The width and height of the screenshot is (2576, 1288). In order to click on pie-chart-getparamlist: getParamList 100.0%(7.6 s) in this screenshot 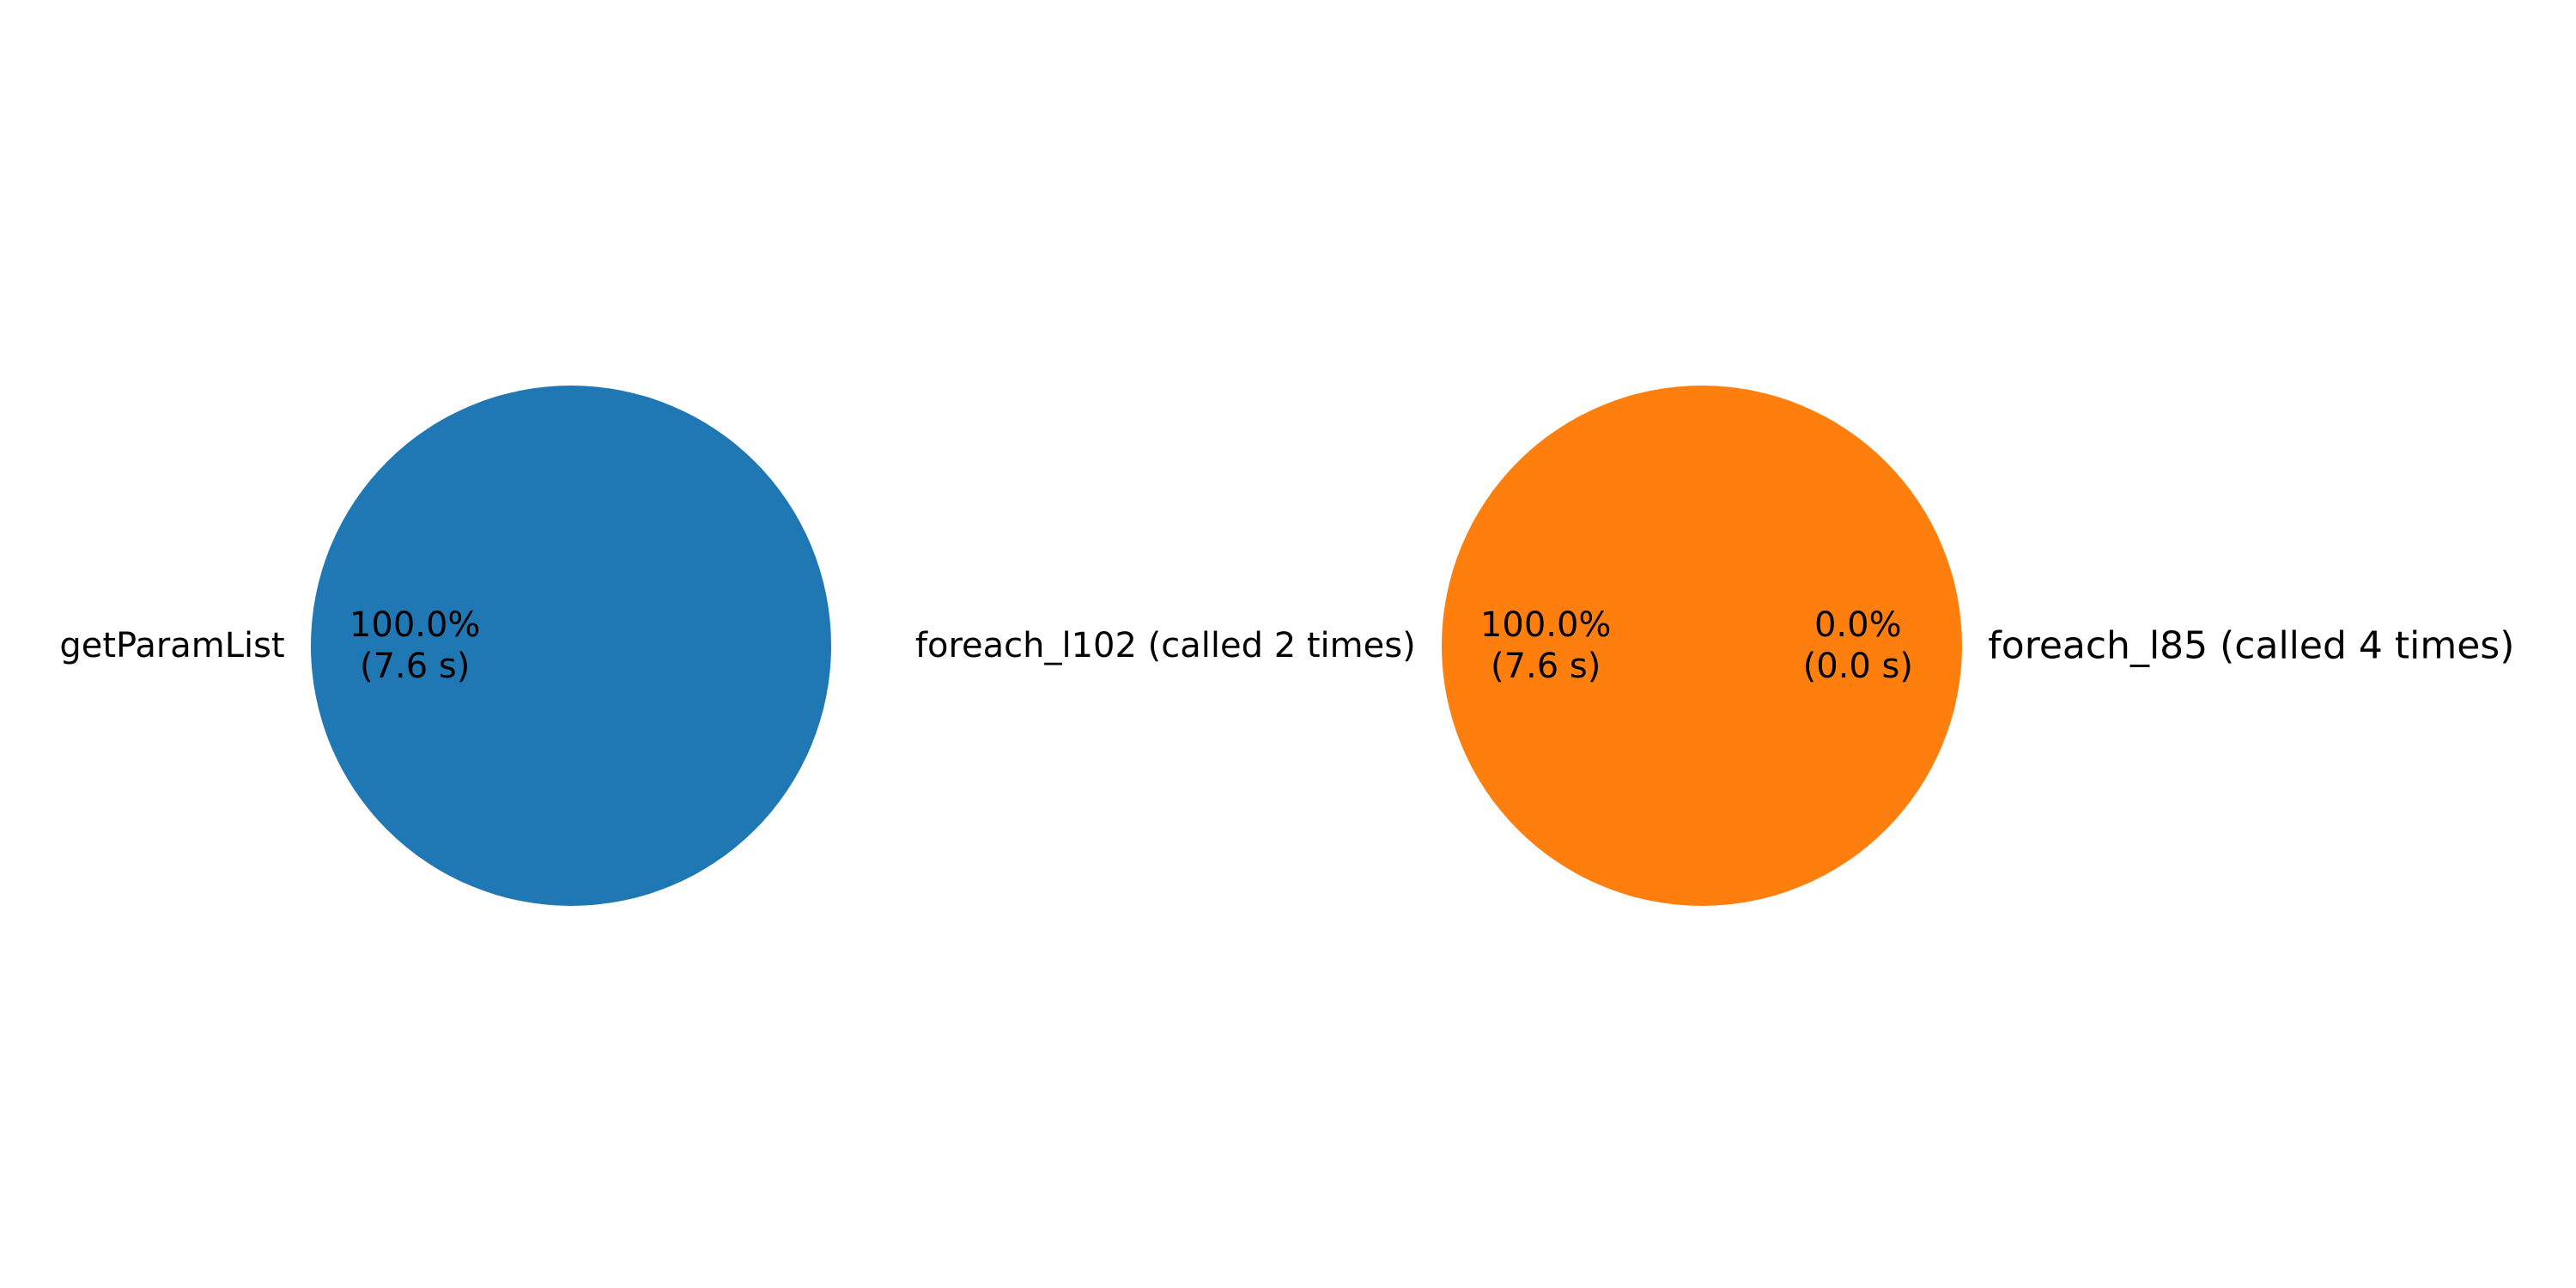, I will do `click(445, 646)`.